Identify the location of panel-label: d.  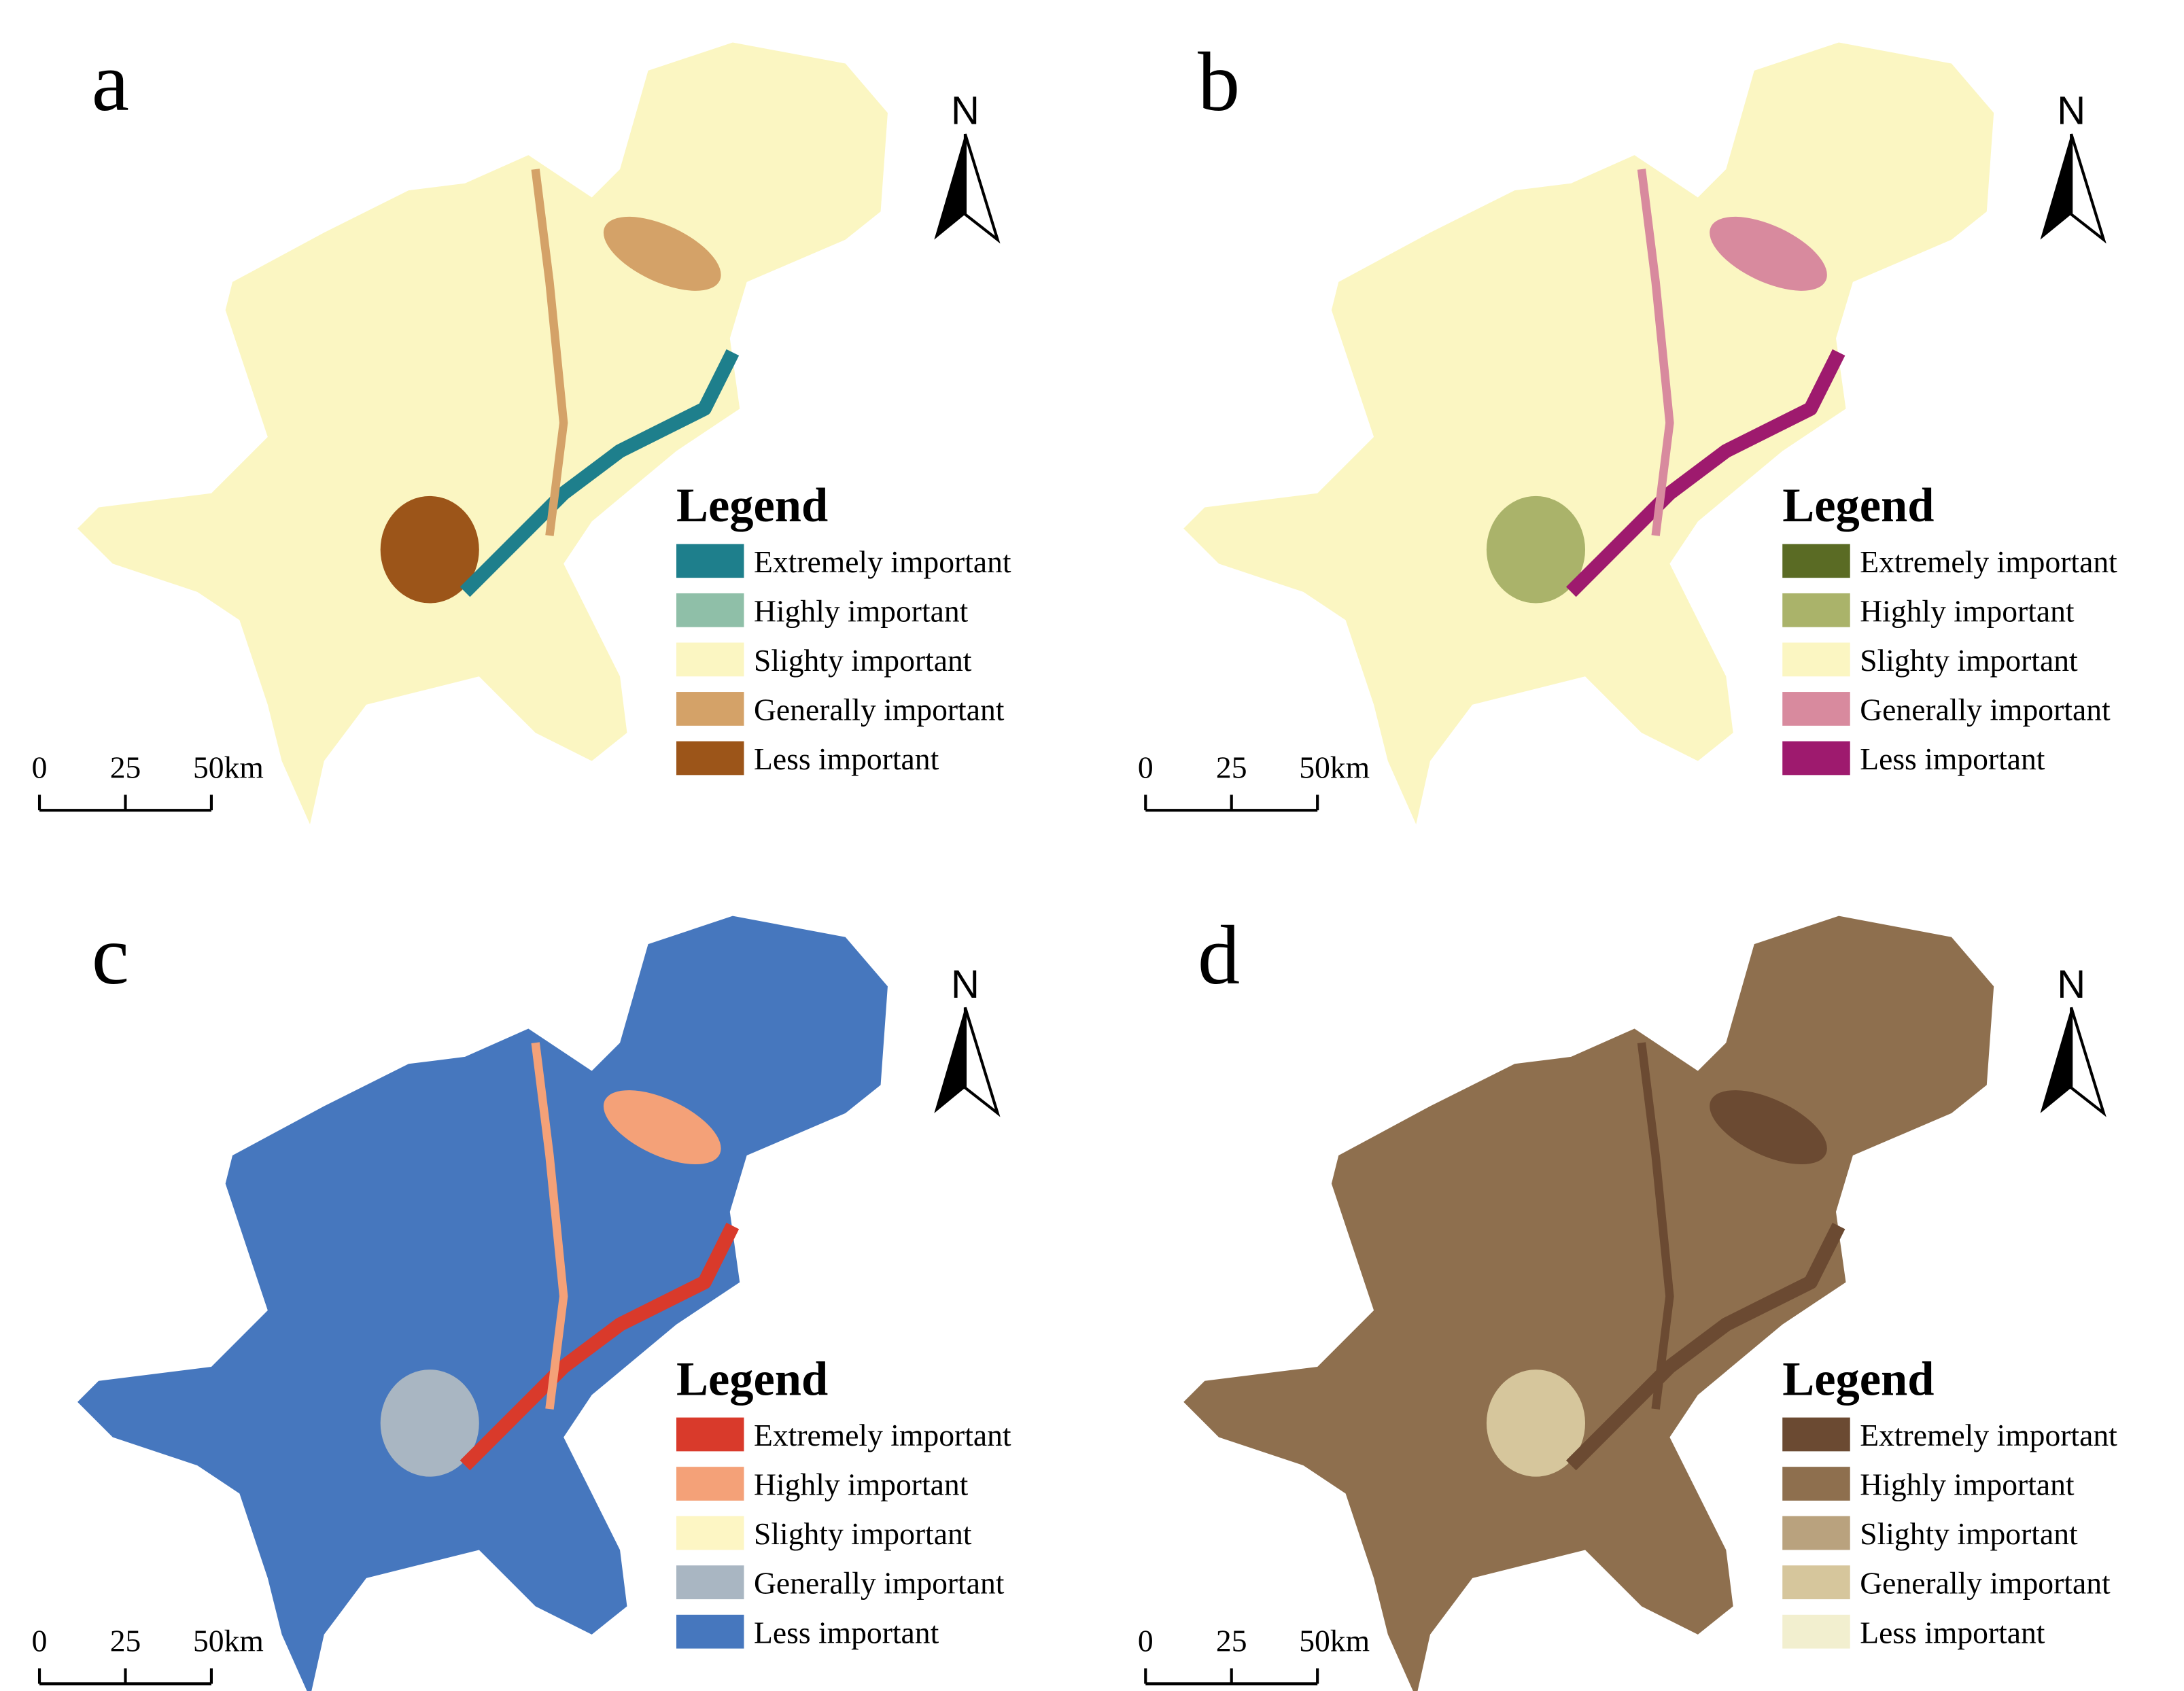
(1219, 955).